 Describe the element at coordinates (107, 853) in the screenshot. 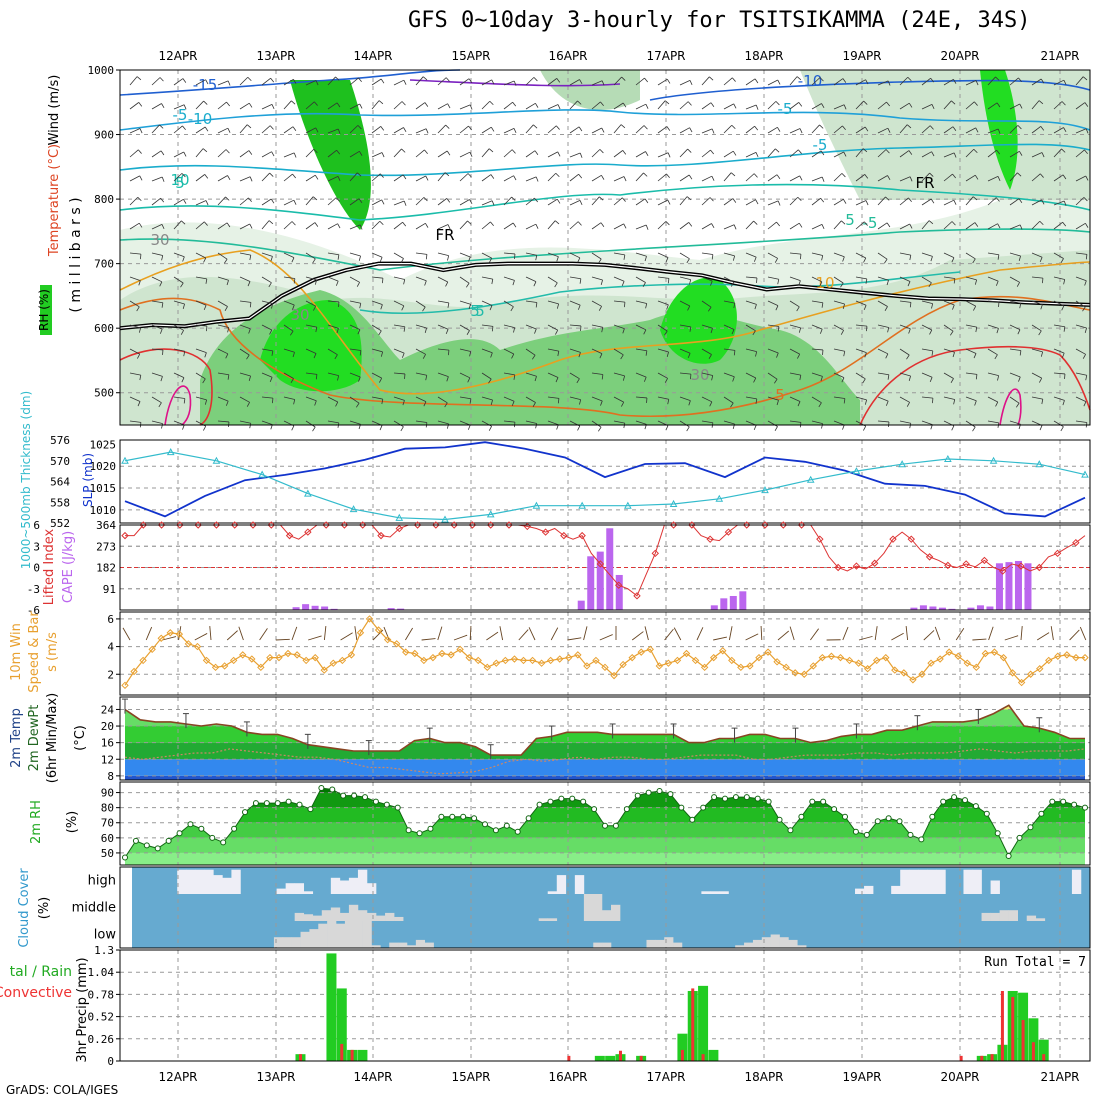

I see `tick-label: 50` at that location.